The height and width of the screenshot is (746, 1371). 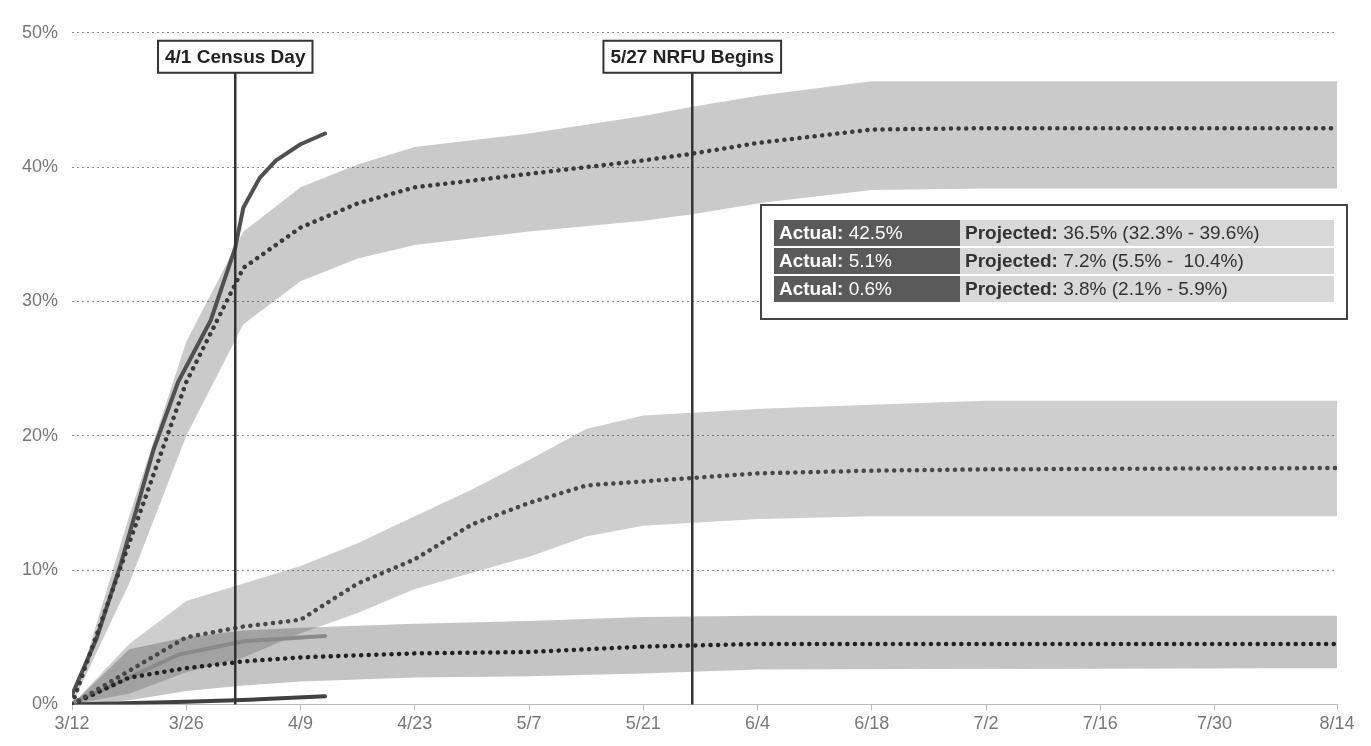 I want to click on ref-line-label: 4/1 Census Day, so click(x=235, y=57).